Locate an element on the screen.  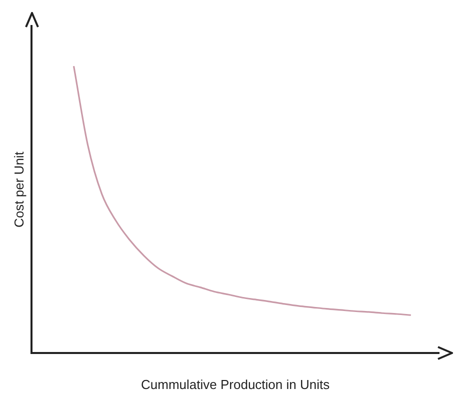
y-axis-title: Cost per Unit is located at coordinates (18, 189).